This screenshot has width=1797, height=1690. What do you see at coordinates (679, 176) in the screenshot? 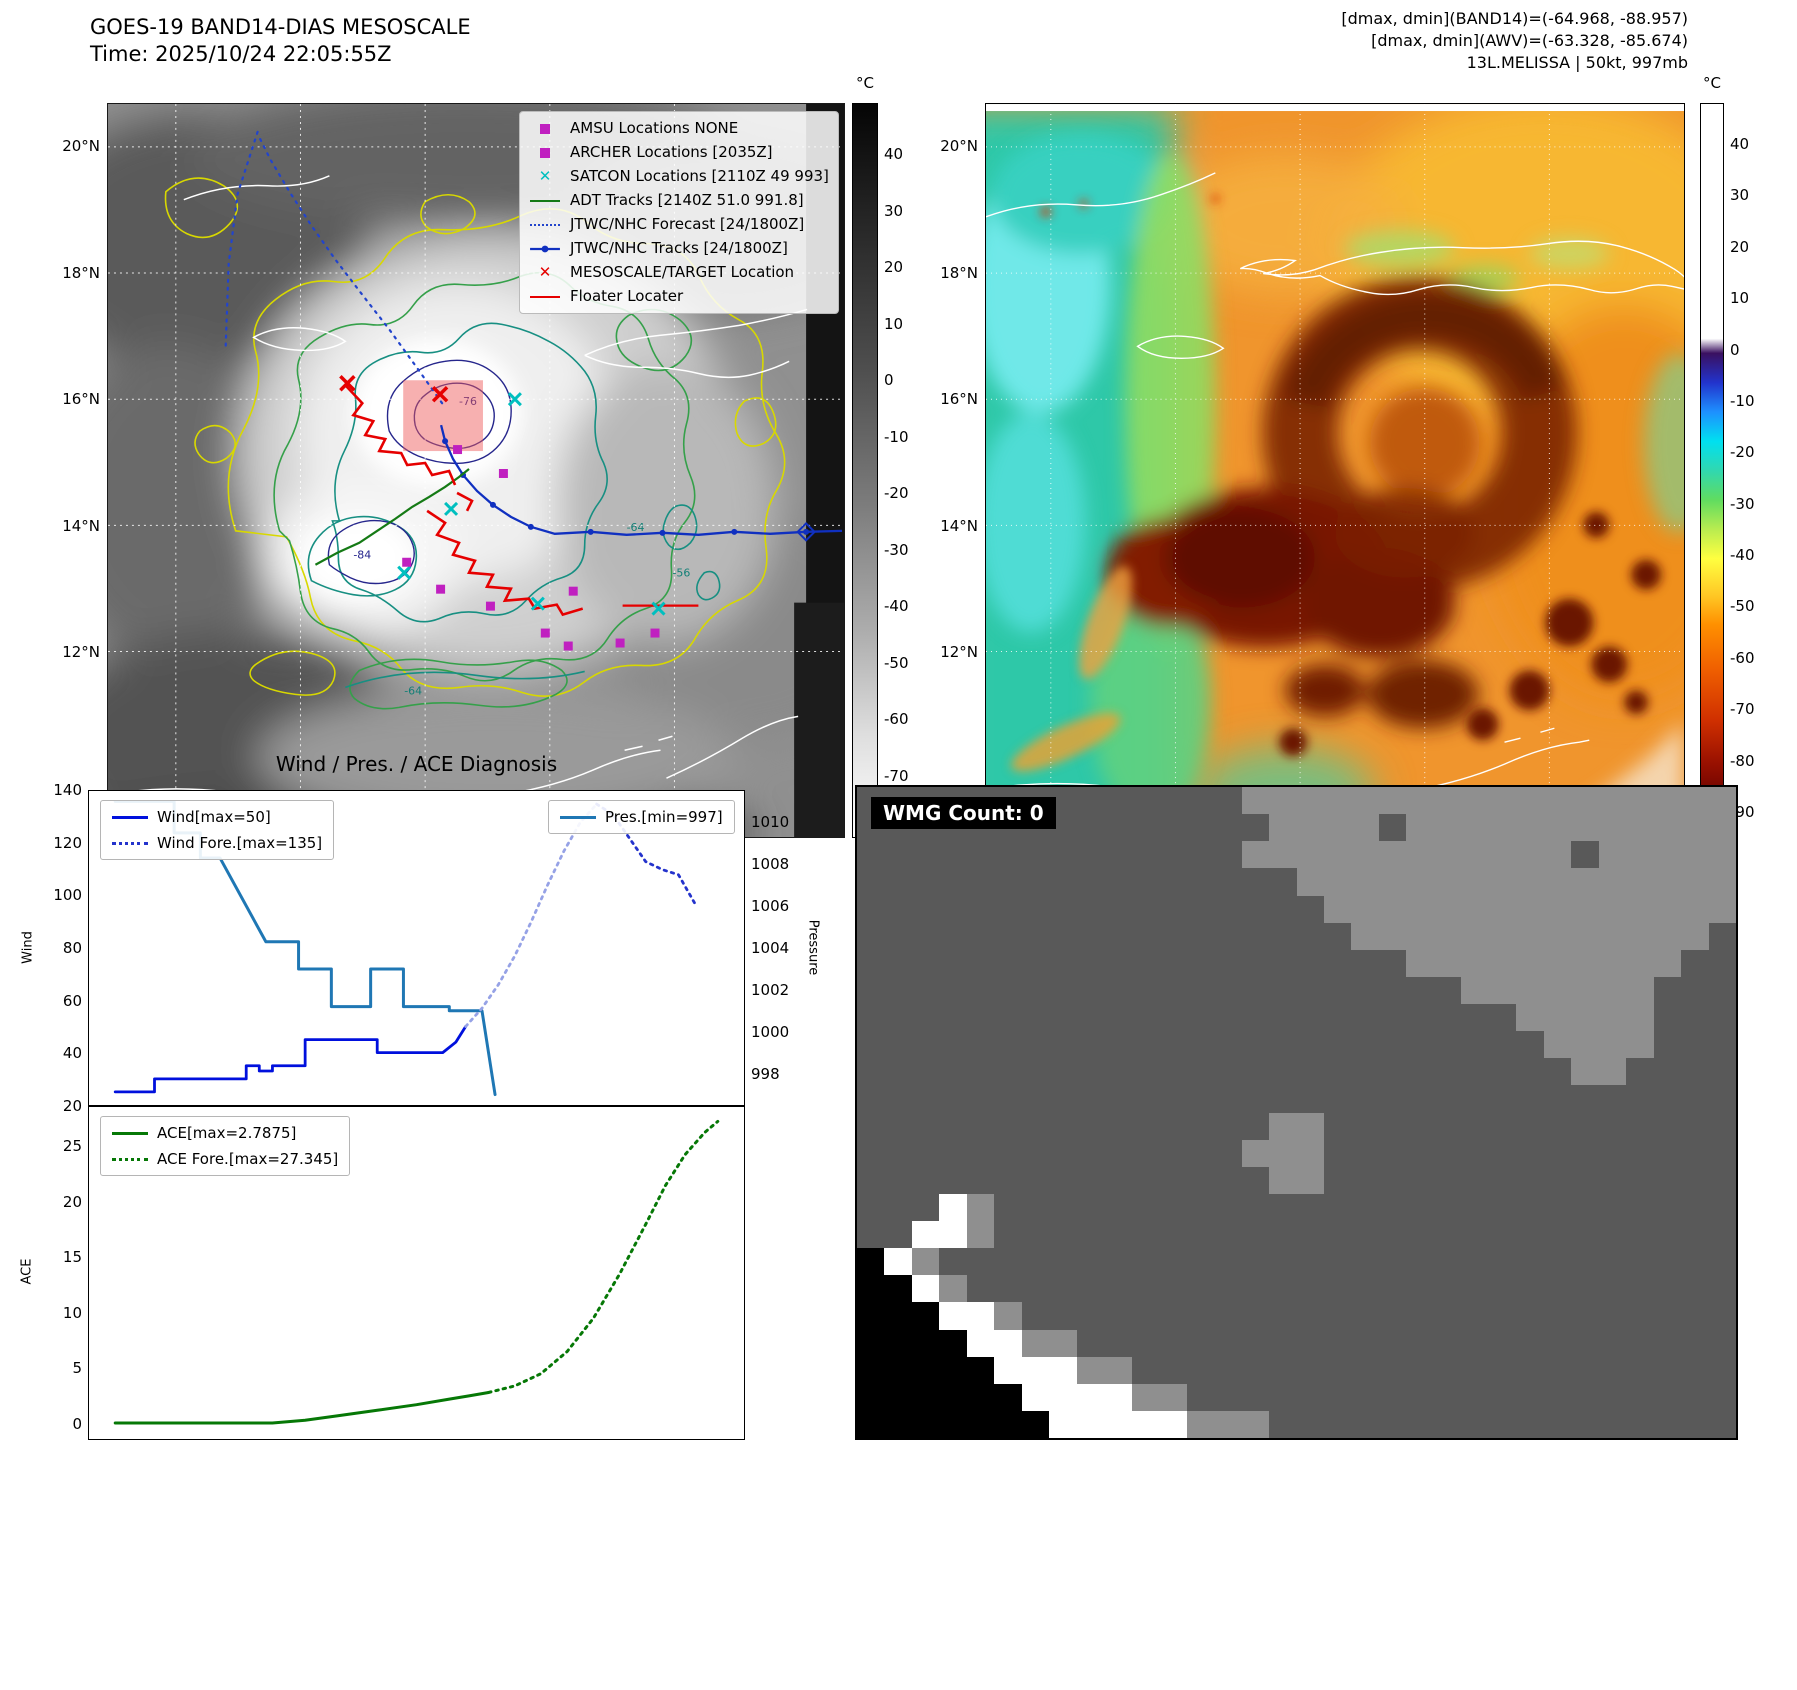
I see `legend-item-satcon: ✕ SATCON Locations [2110Z 49 993]` at bounding box center [679, 176].